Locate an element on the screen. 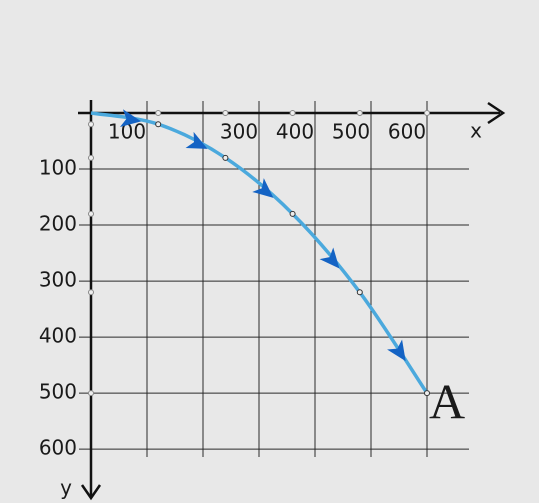 The height and width of the screenshot is (503, 539). y-tick-label: 200 is located at coordinates (58, 224).